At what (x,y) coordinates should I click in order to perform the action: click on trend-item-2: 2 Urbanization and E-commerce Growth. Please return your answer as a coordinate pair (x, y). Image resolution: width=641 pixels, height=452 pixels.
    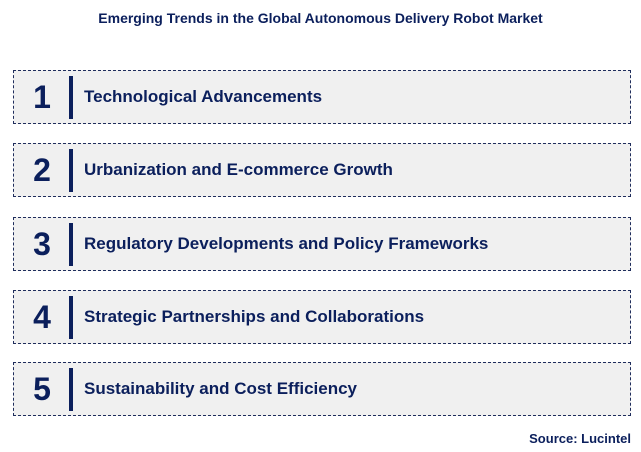
    Looking at the image, I should click on (322, 170).